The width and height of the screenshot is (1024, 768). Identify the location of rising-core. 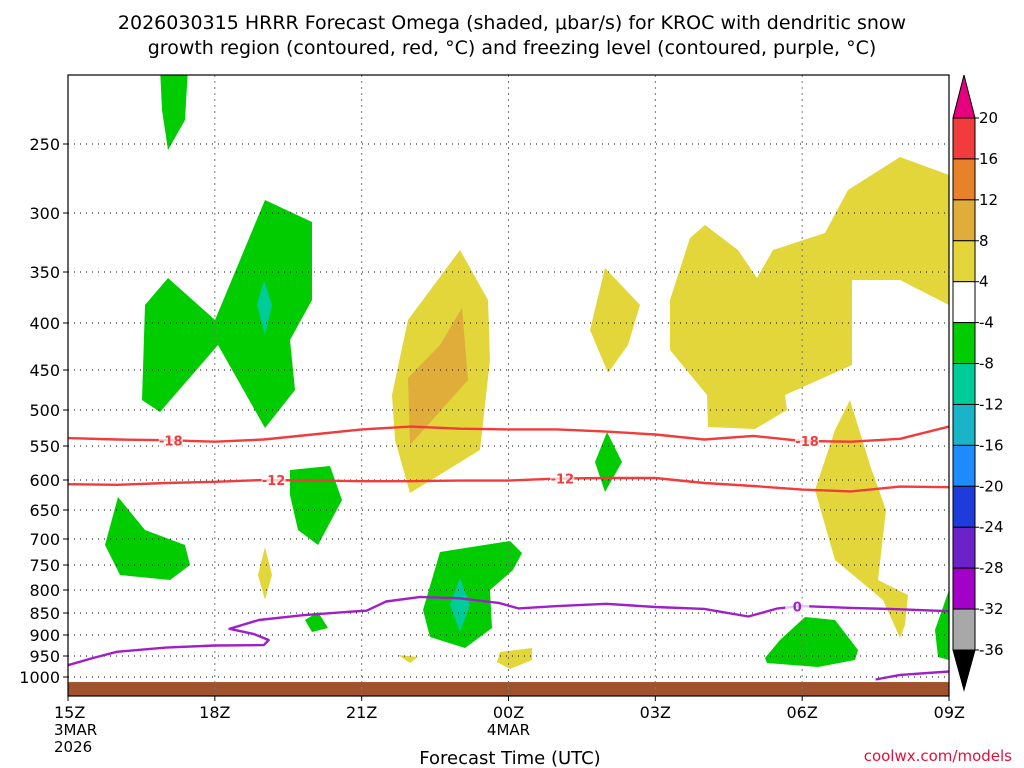
(438, 376).